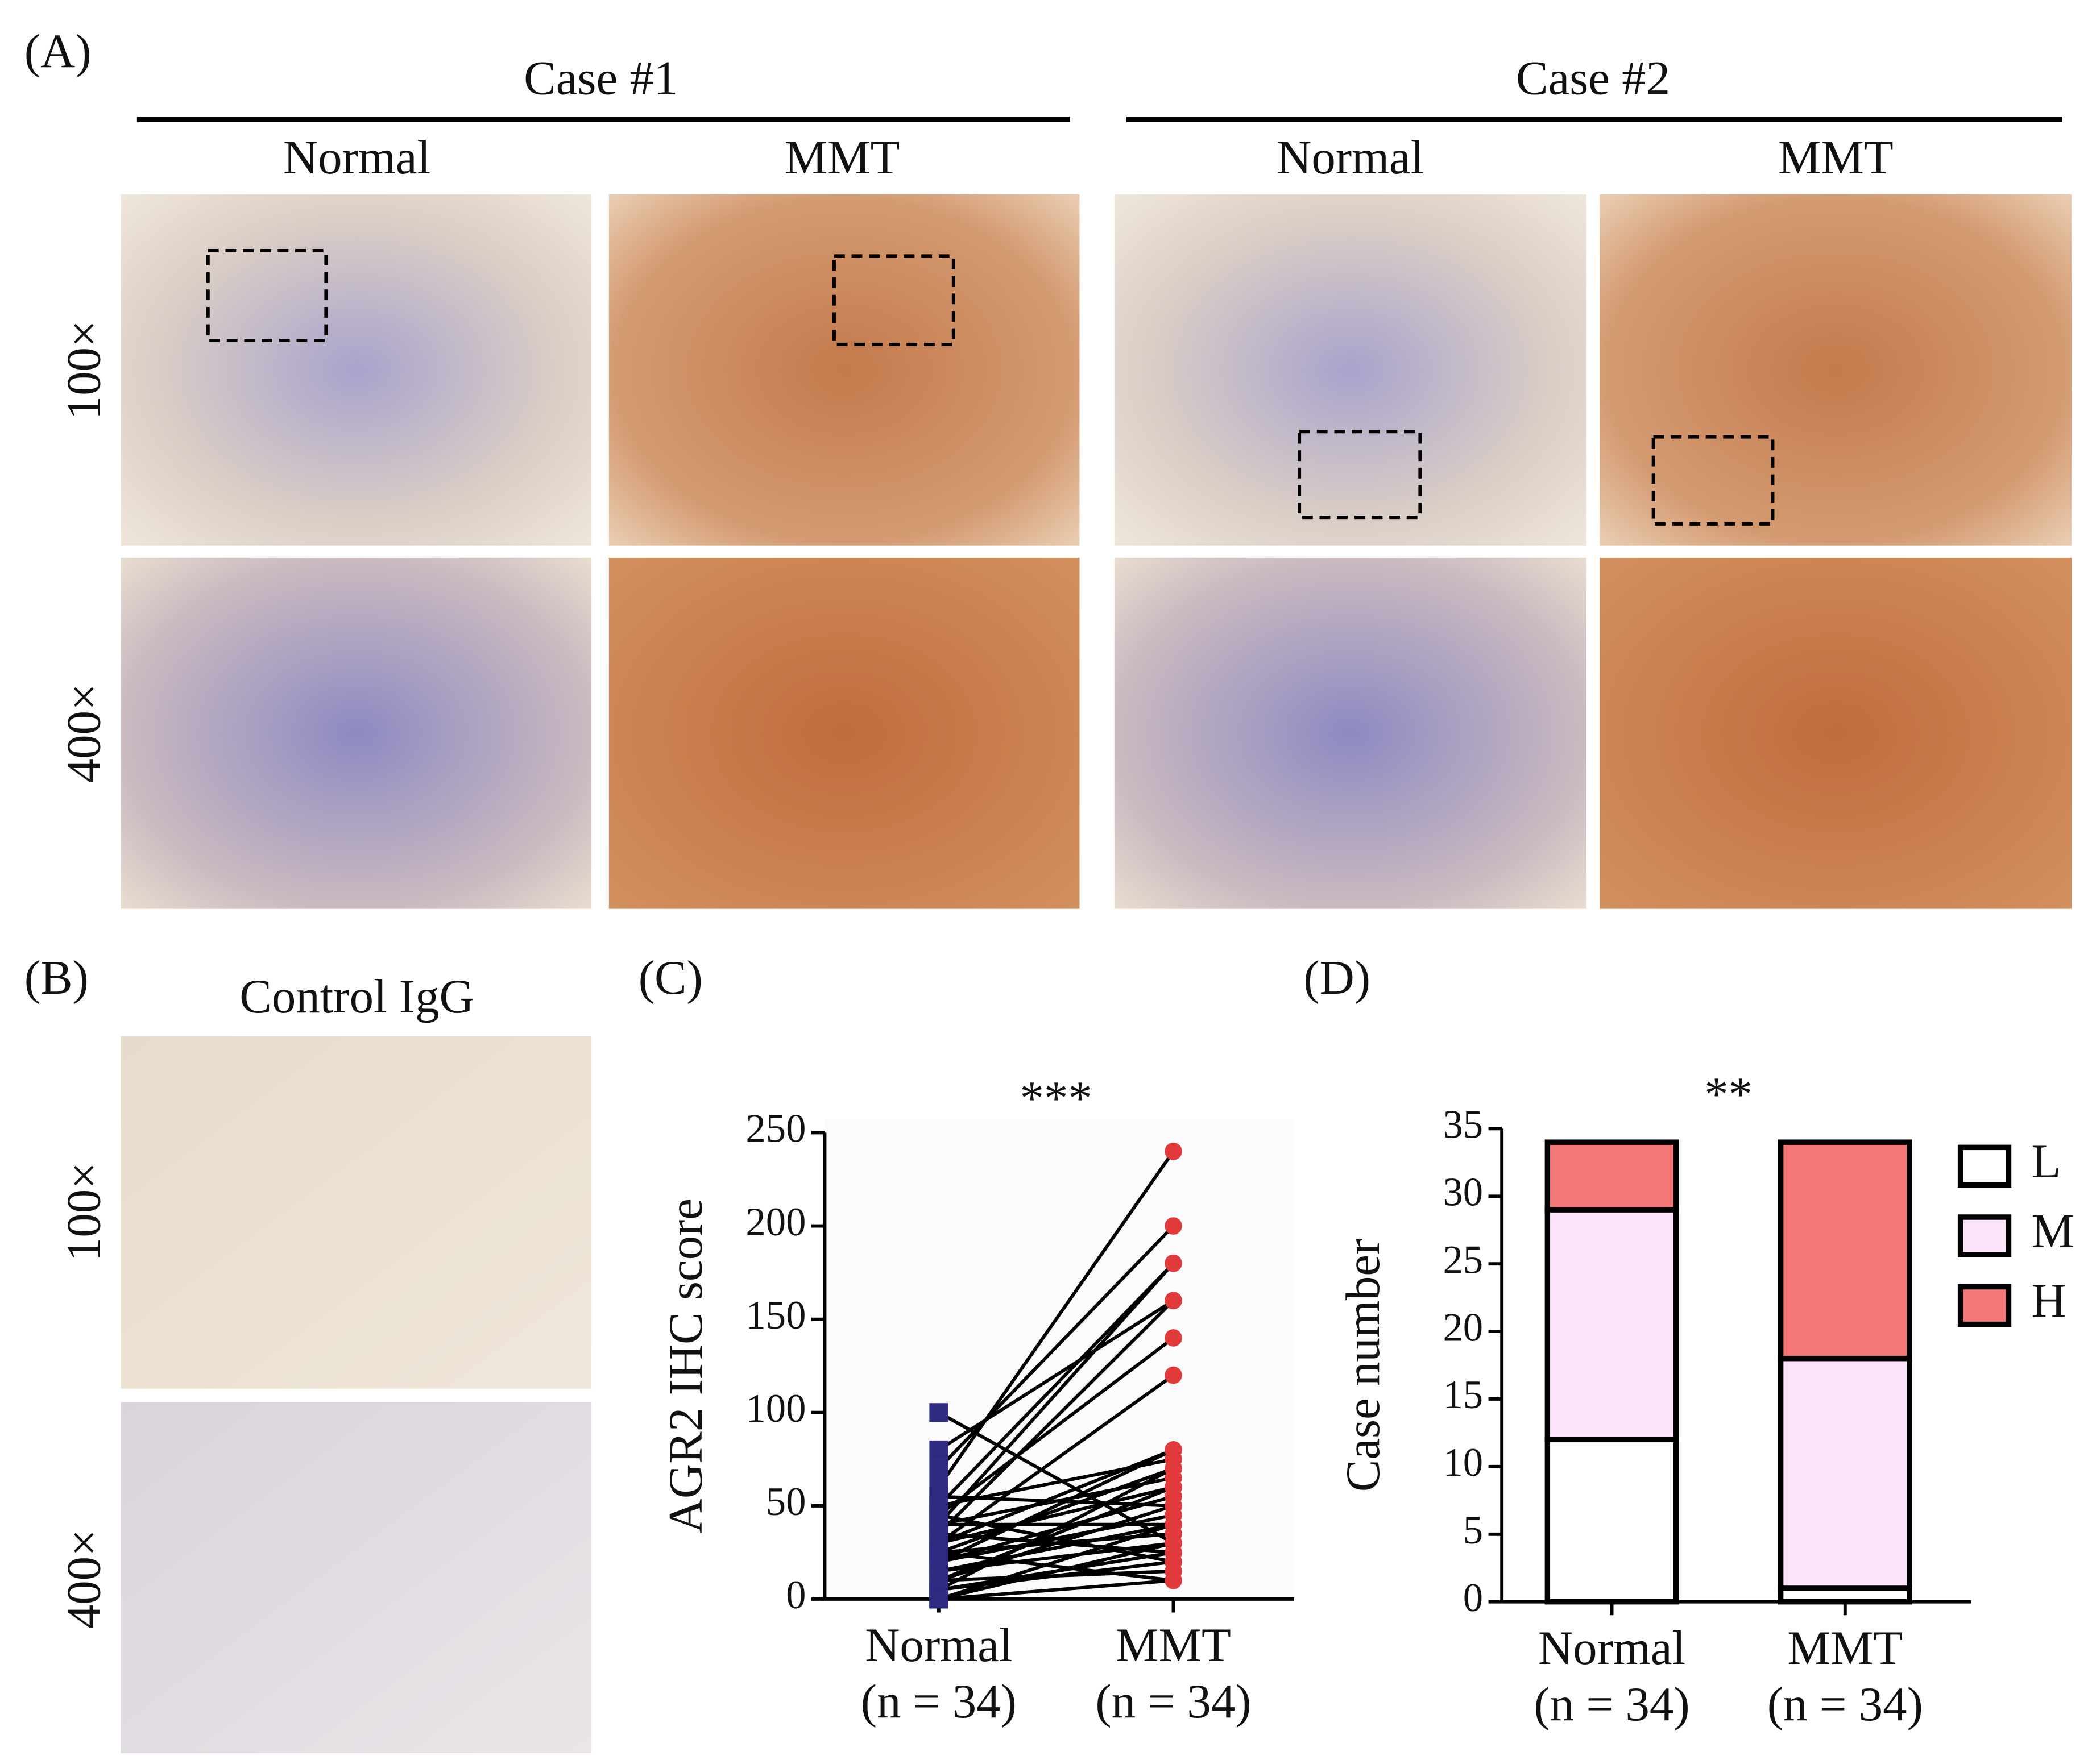  Describe the element at coordinates (775, 1409) in the screenshot. I see `y-tick-label: 100` at that location.